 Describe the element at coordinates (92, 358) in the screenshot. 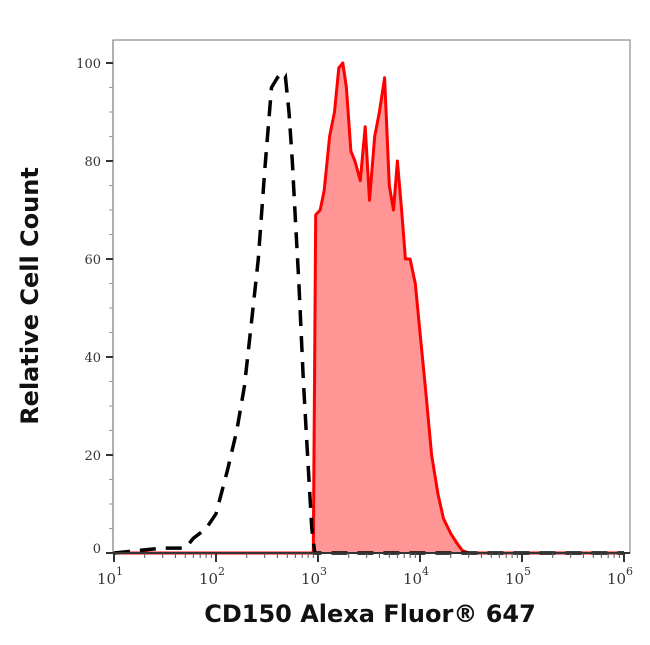

I see `y-tick-label: 40` at that location.